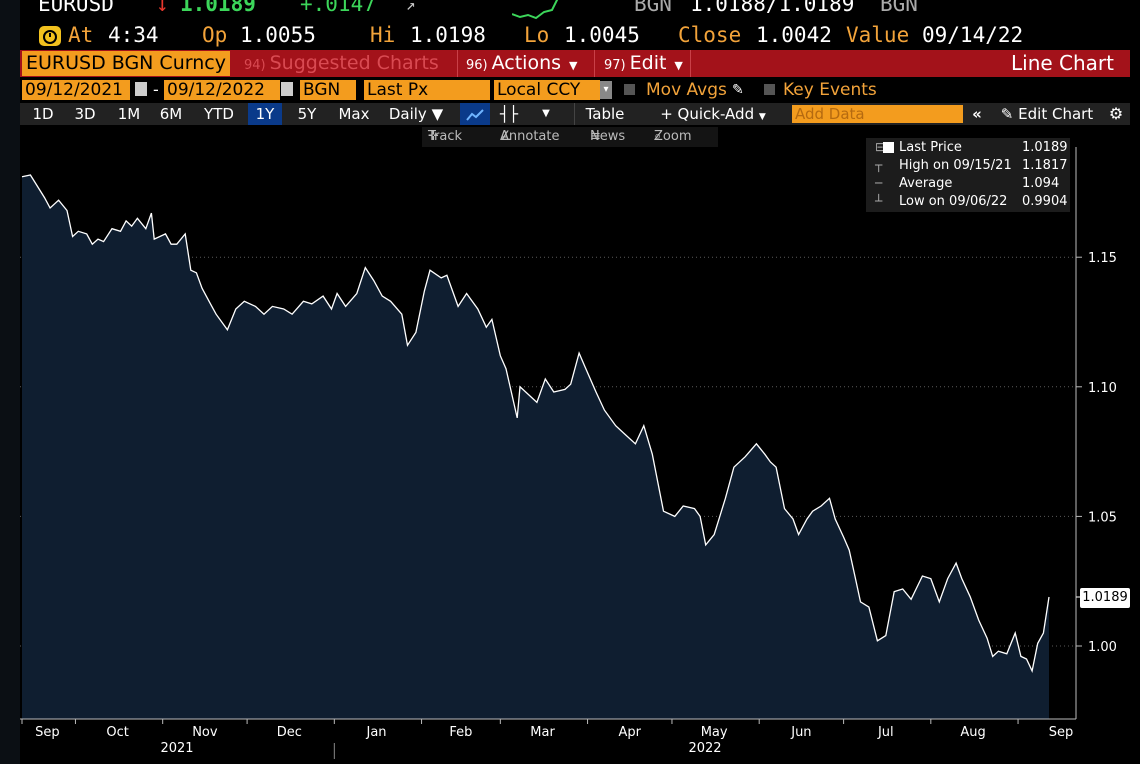 This screenshot has height=764, width=1140. Describe the element at coordinates (926, 183) in the screenshot. I see `legend-average-label: Average` at that location.